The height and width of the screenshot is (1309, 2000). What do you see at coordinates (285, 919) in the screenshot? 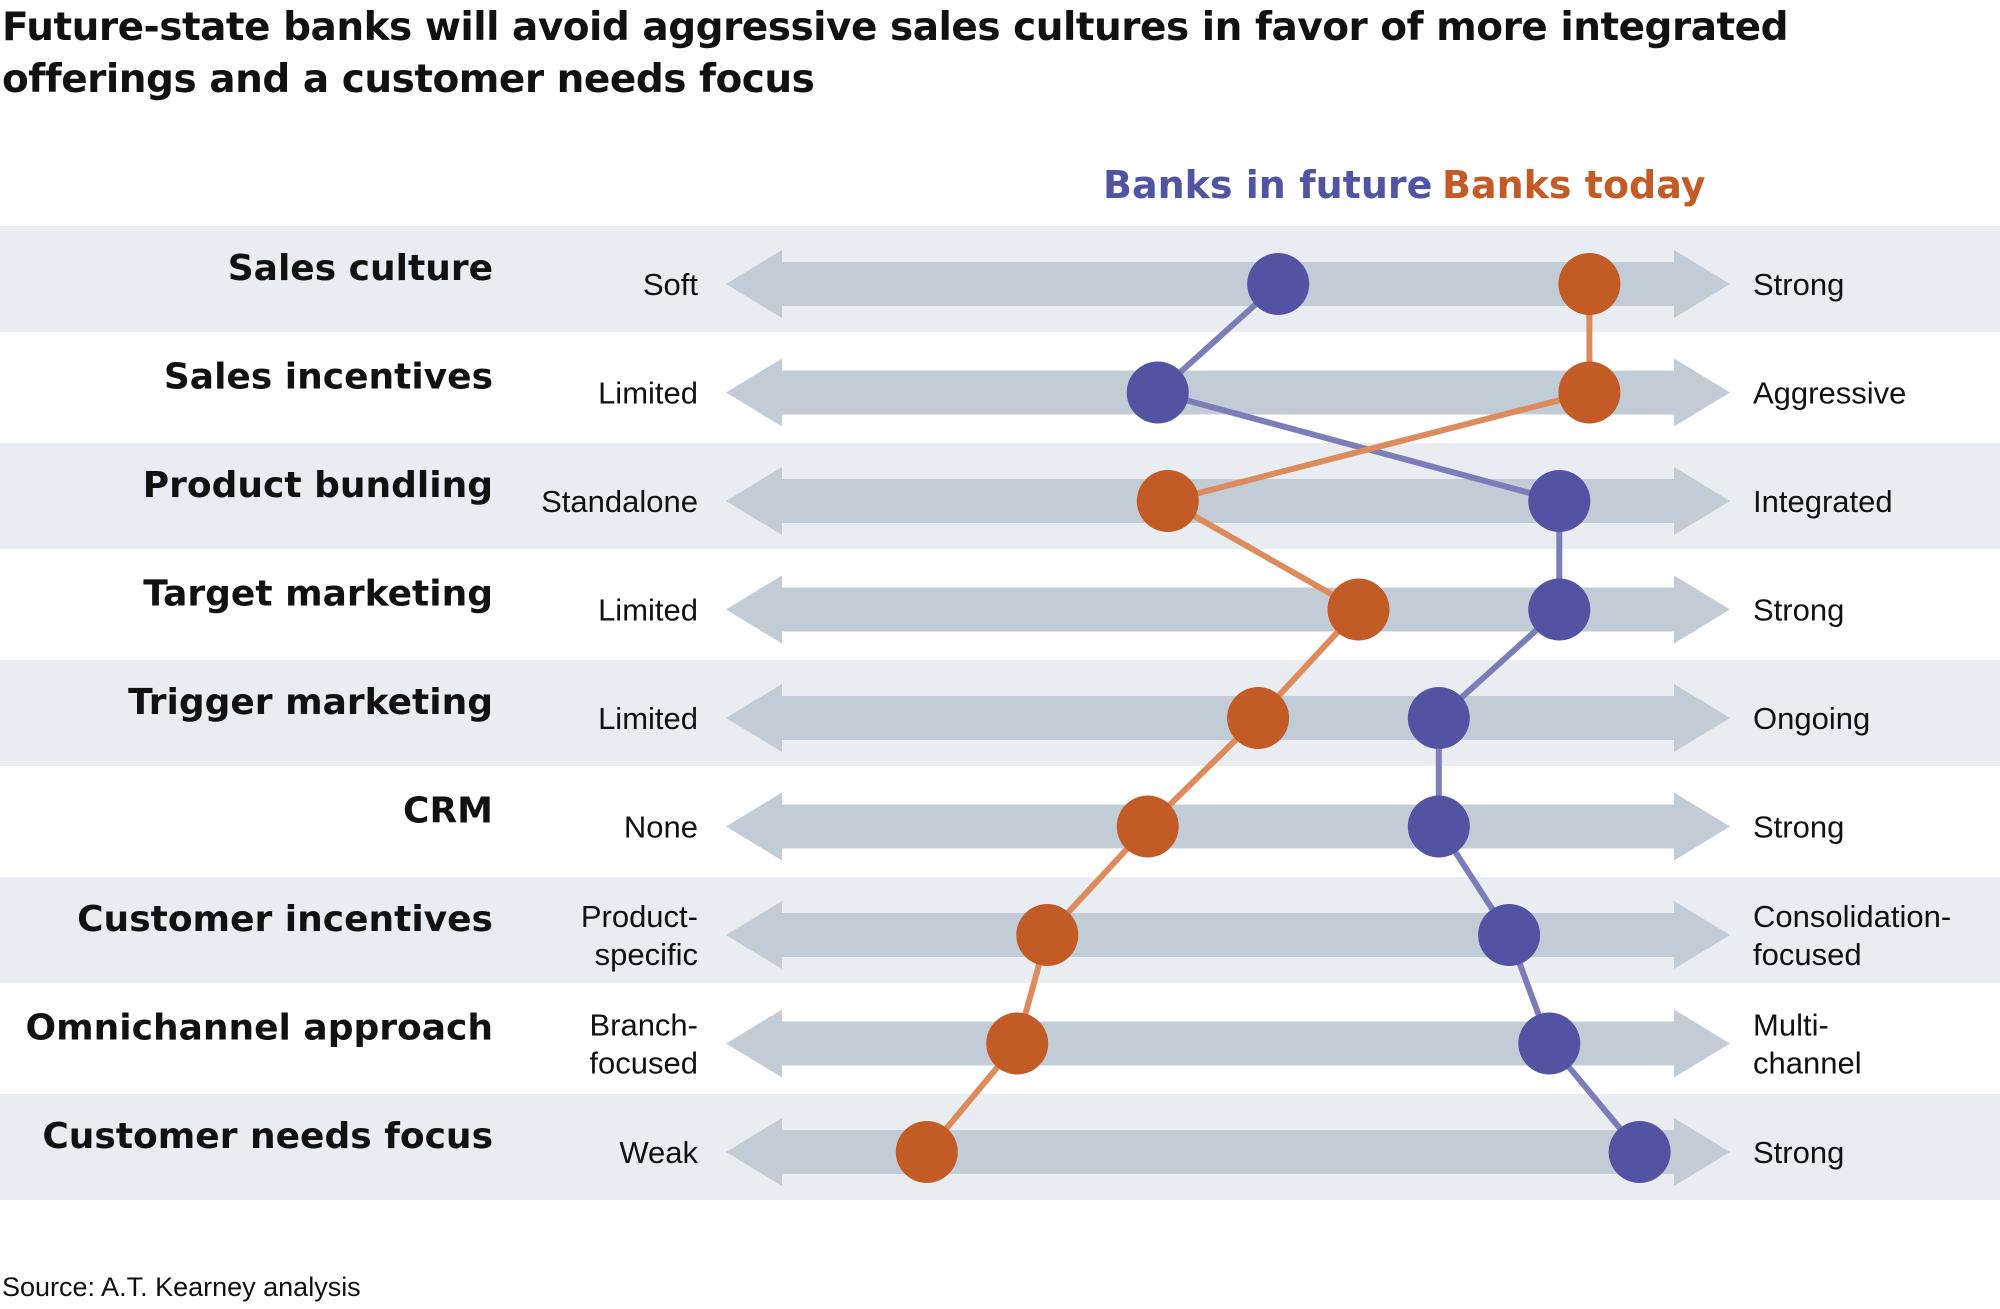
I see `row-label: Customer incentives` at bounding box center [285, 919].